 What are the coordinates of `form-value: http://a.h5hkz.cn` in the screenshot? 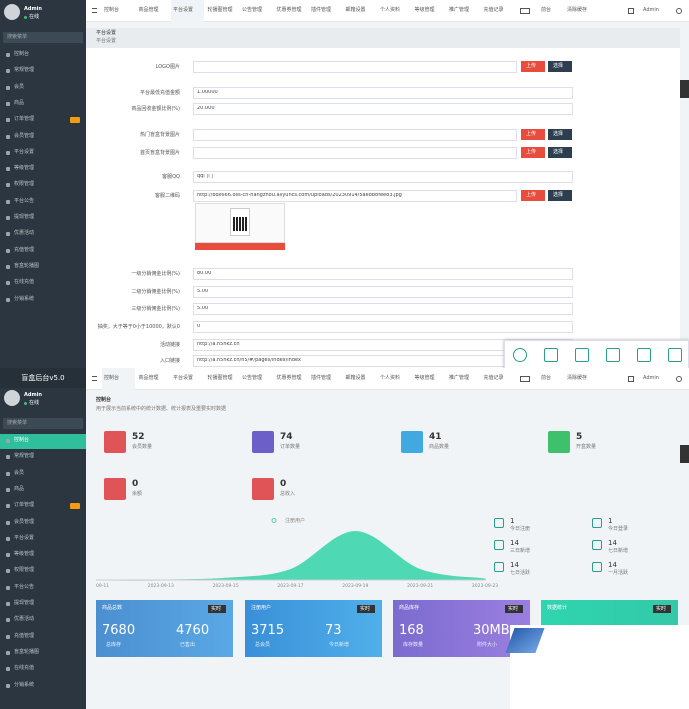 It's located at (218, 344).